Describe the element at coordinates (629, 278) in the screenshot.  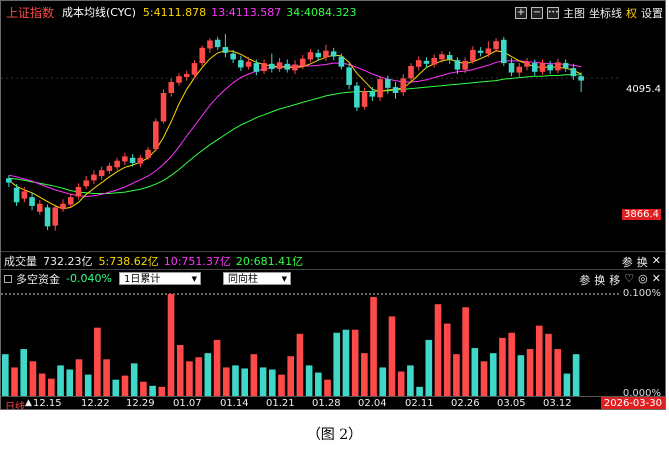
I see `heart-icon: ♡` at that location.